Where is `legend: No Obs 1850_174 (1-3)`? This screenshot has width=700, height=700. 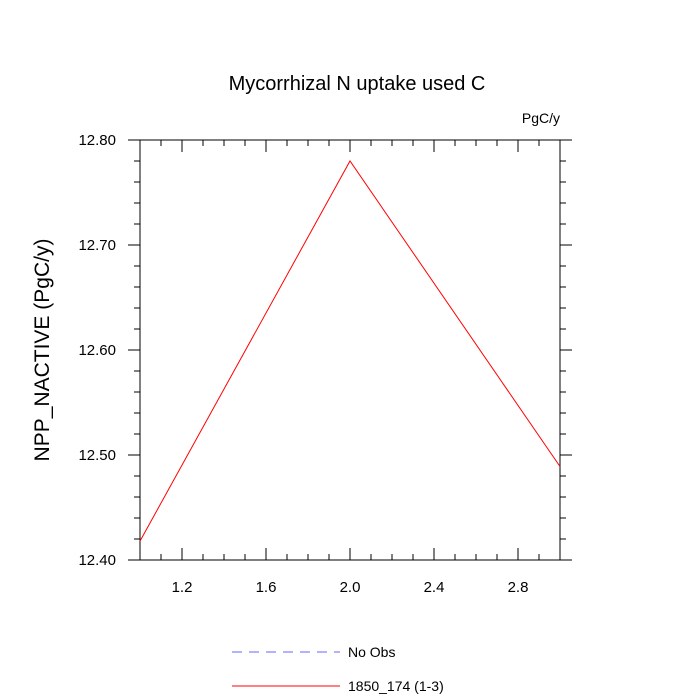
legend: No Obs 1850_174 (1-3) is located at coordinates (338, 669).